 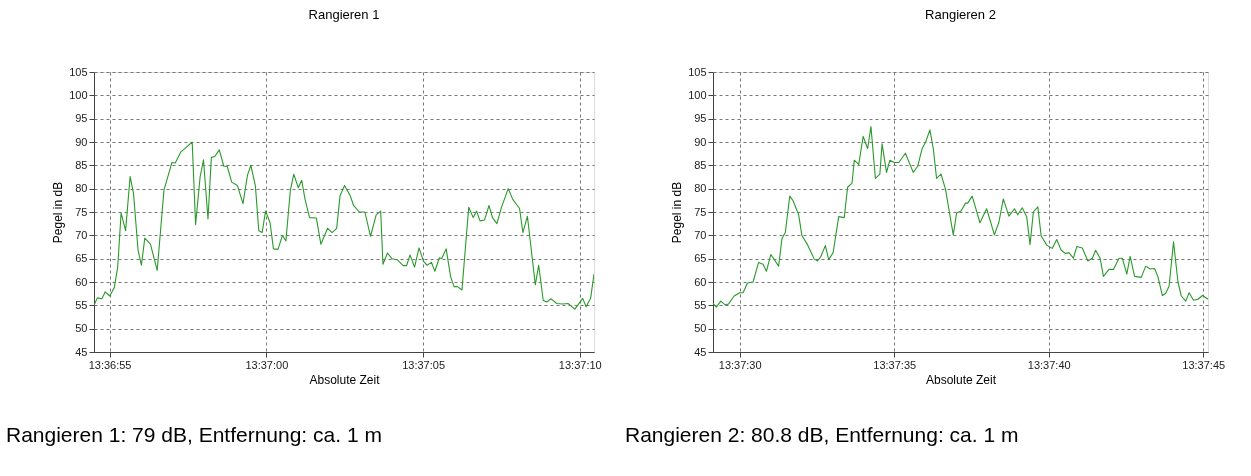 I want to click on line-series, so click(x=344, y=225).